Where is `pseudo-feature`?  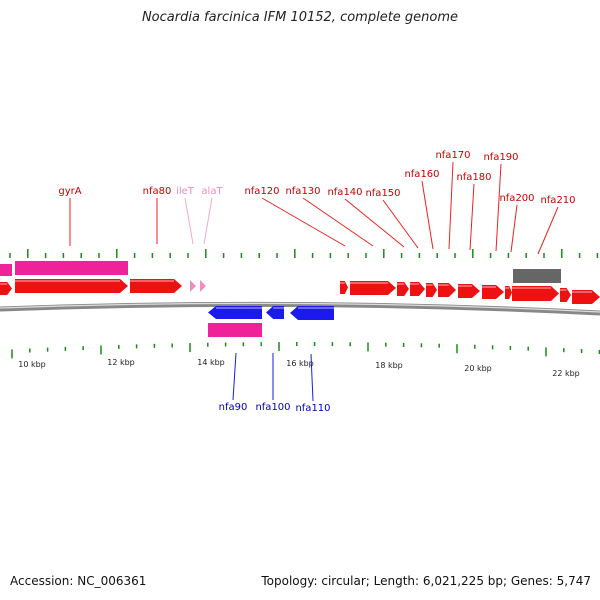
pseudo-feature is located at coordinates (537, 276).